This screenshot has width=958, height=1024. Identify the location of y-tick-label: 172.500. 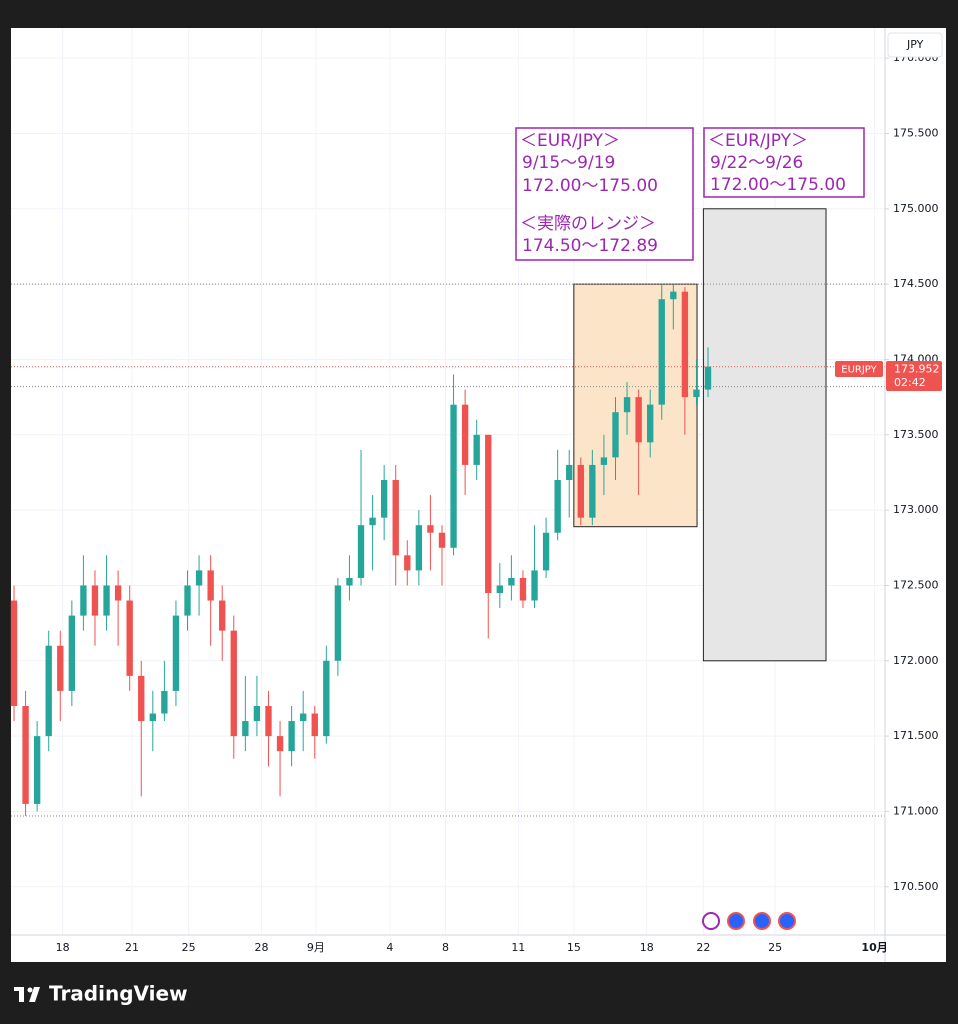
(916, 584).